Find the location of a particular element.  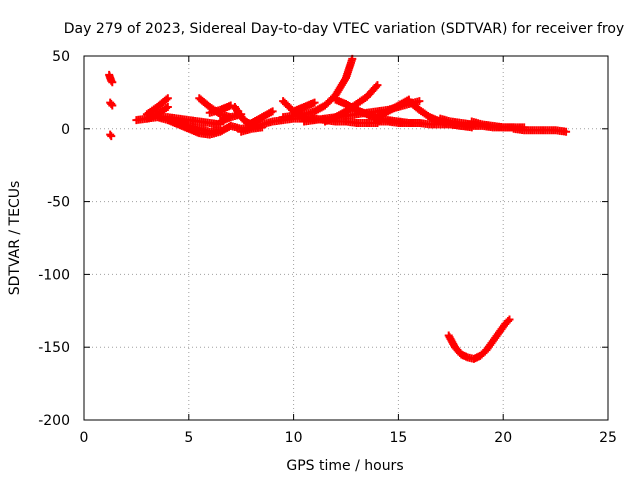

x-tick-label: 20 is located at coordinates (503, 438).